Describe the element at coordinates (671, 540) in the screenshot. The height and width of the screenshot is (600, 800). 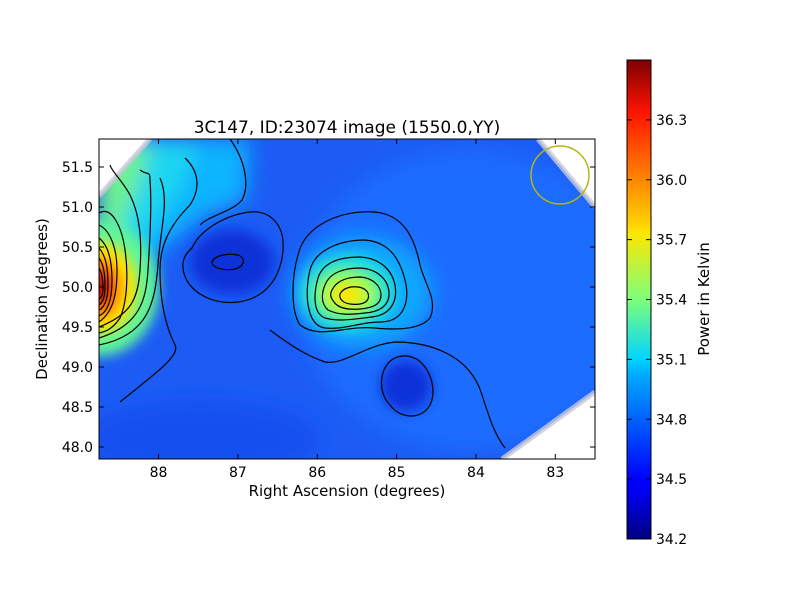
I see `colorbar-tick-label: 34.2` at that location.